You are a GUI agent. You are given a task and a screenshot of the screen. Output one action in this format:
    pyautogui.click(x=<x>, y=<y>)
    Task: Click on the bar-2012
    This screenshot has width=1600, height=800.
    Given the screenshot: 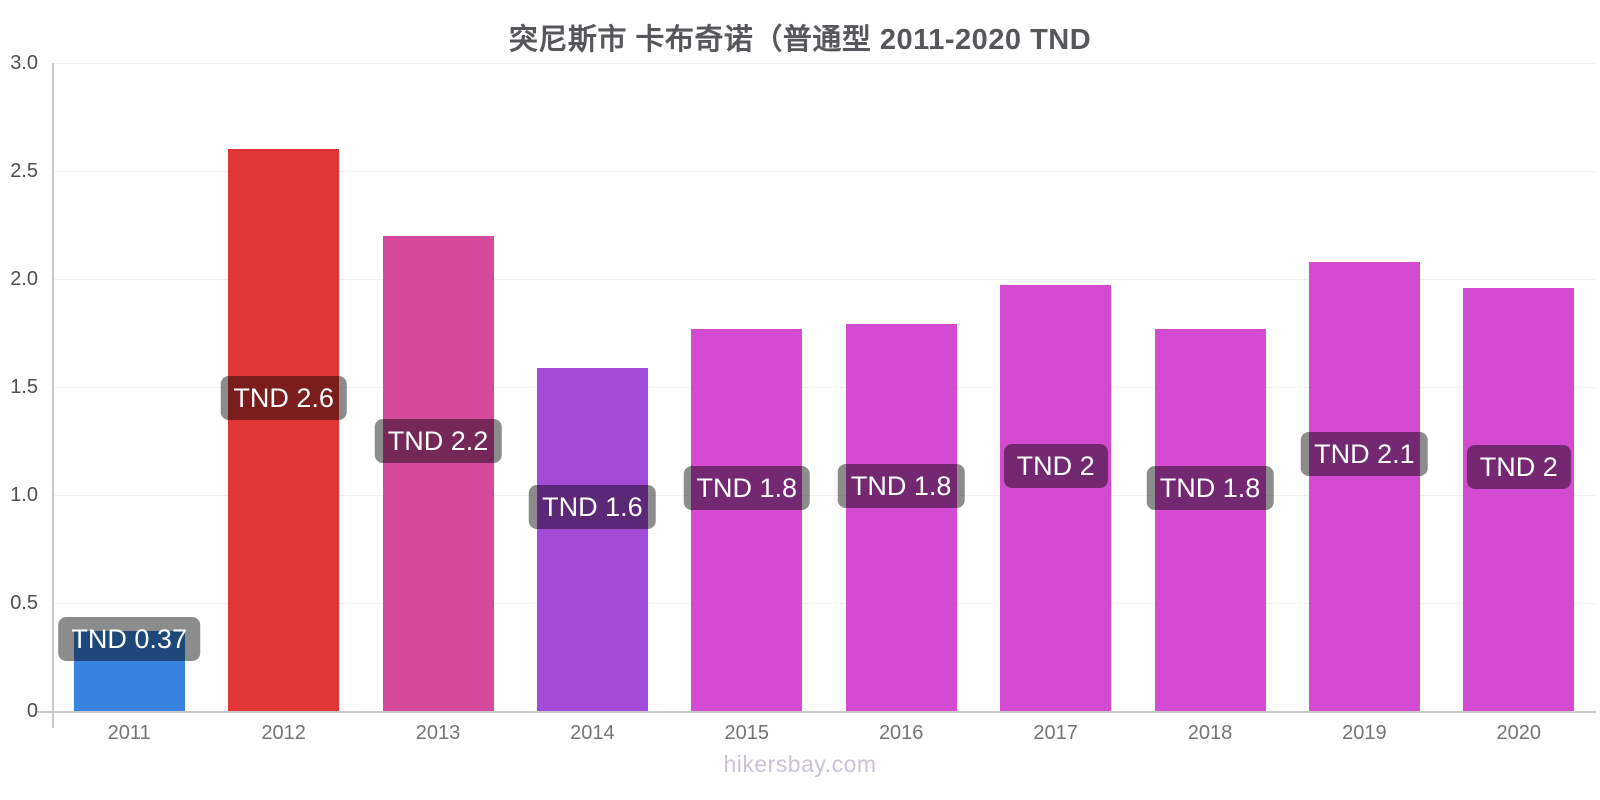 What is the action you would take?
    pyautogui.click(x=284, y=430)
    